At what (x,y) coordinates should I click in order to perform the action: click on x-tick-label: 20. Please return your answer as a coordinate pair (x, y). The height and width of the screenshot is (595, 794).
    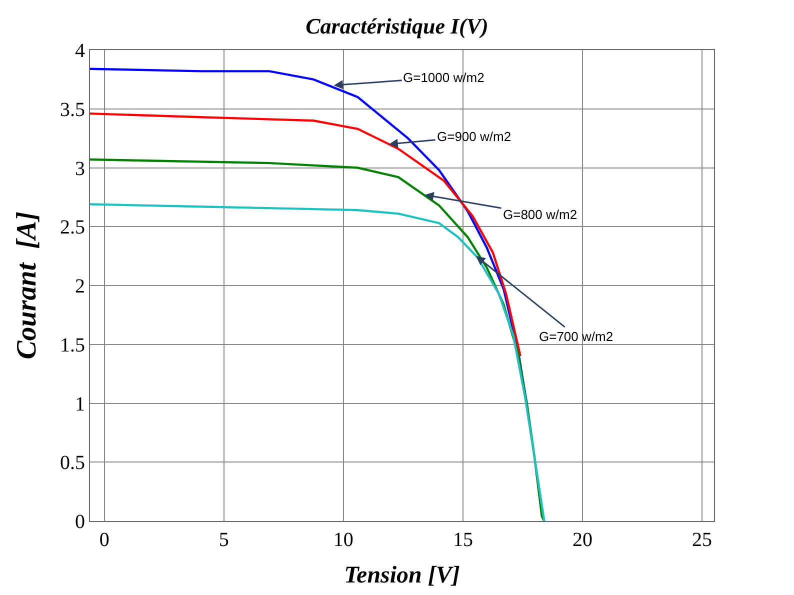
    Looking at the image, I should click on (582, 540).